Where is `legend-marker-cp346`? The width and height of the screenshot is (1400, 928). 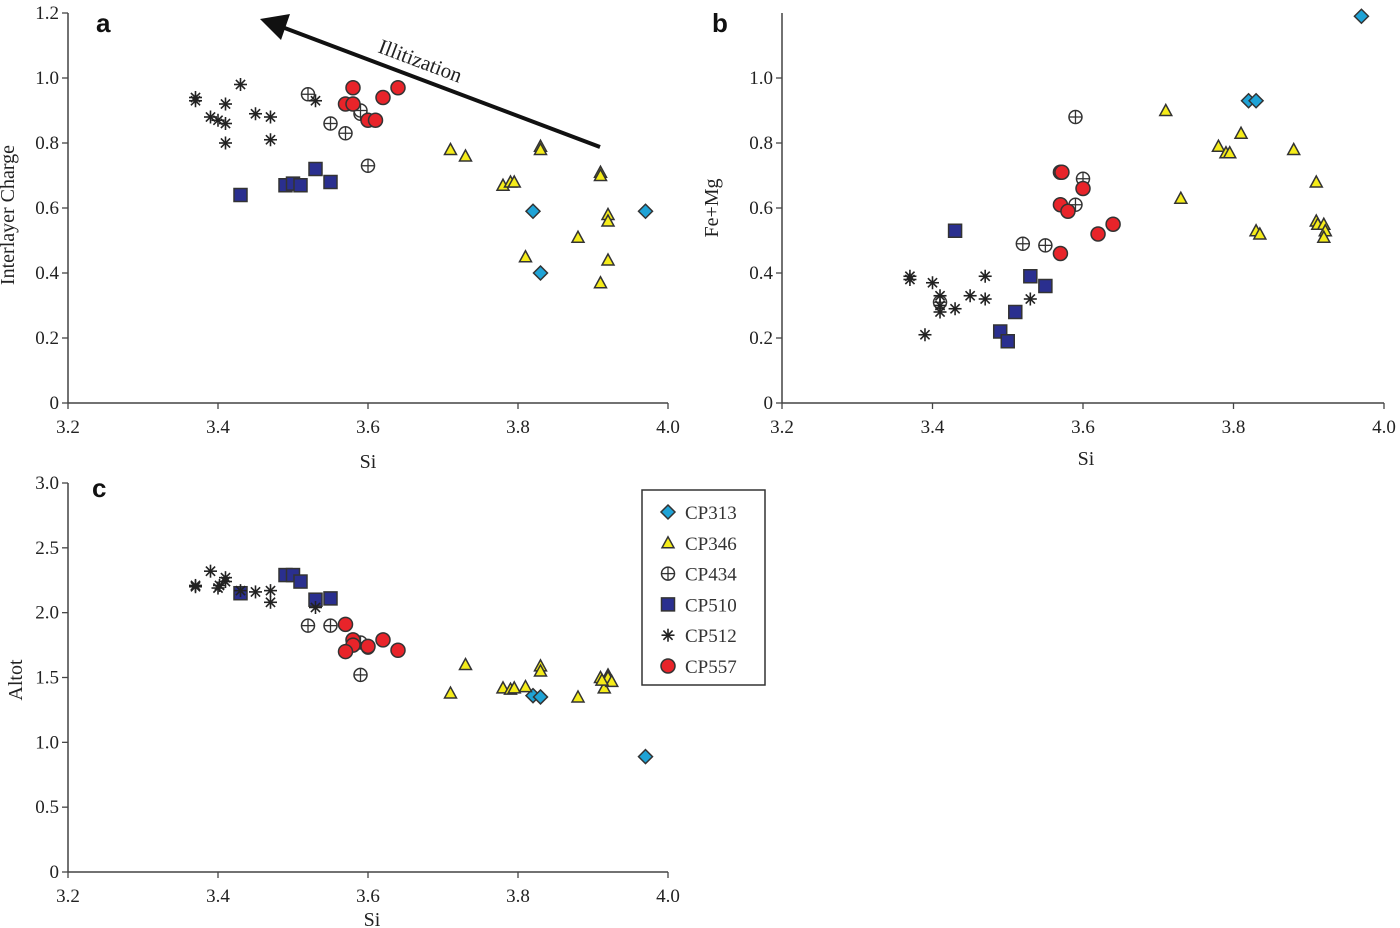
legend-marker-cp346 is located at coordinates (668, 542).